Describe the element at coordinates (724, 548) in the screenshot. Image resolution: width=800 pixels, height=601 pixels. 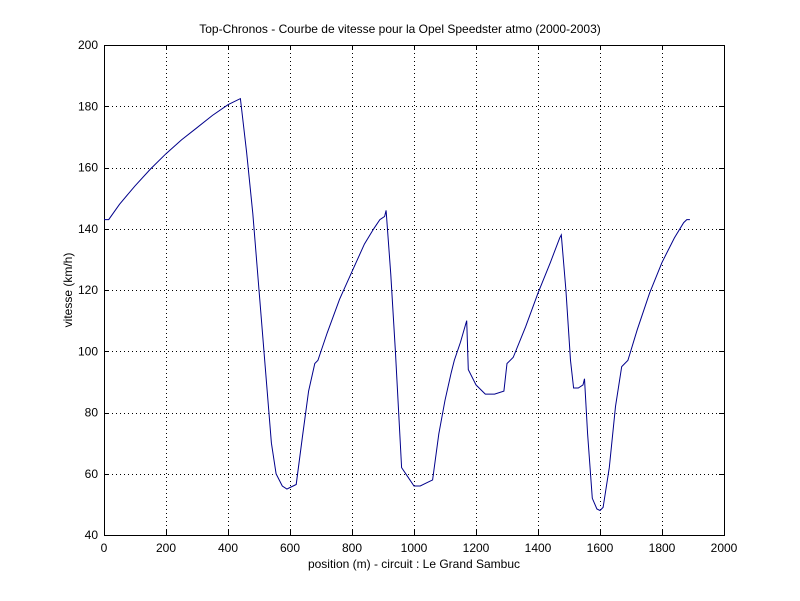
I see `x-tick-label: 2000` at that location.